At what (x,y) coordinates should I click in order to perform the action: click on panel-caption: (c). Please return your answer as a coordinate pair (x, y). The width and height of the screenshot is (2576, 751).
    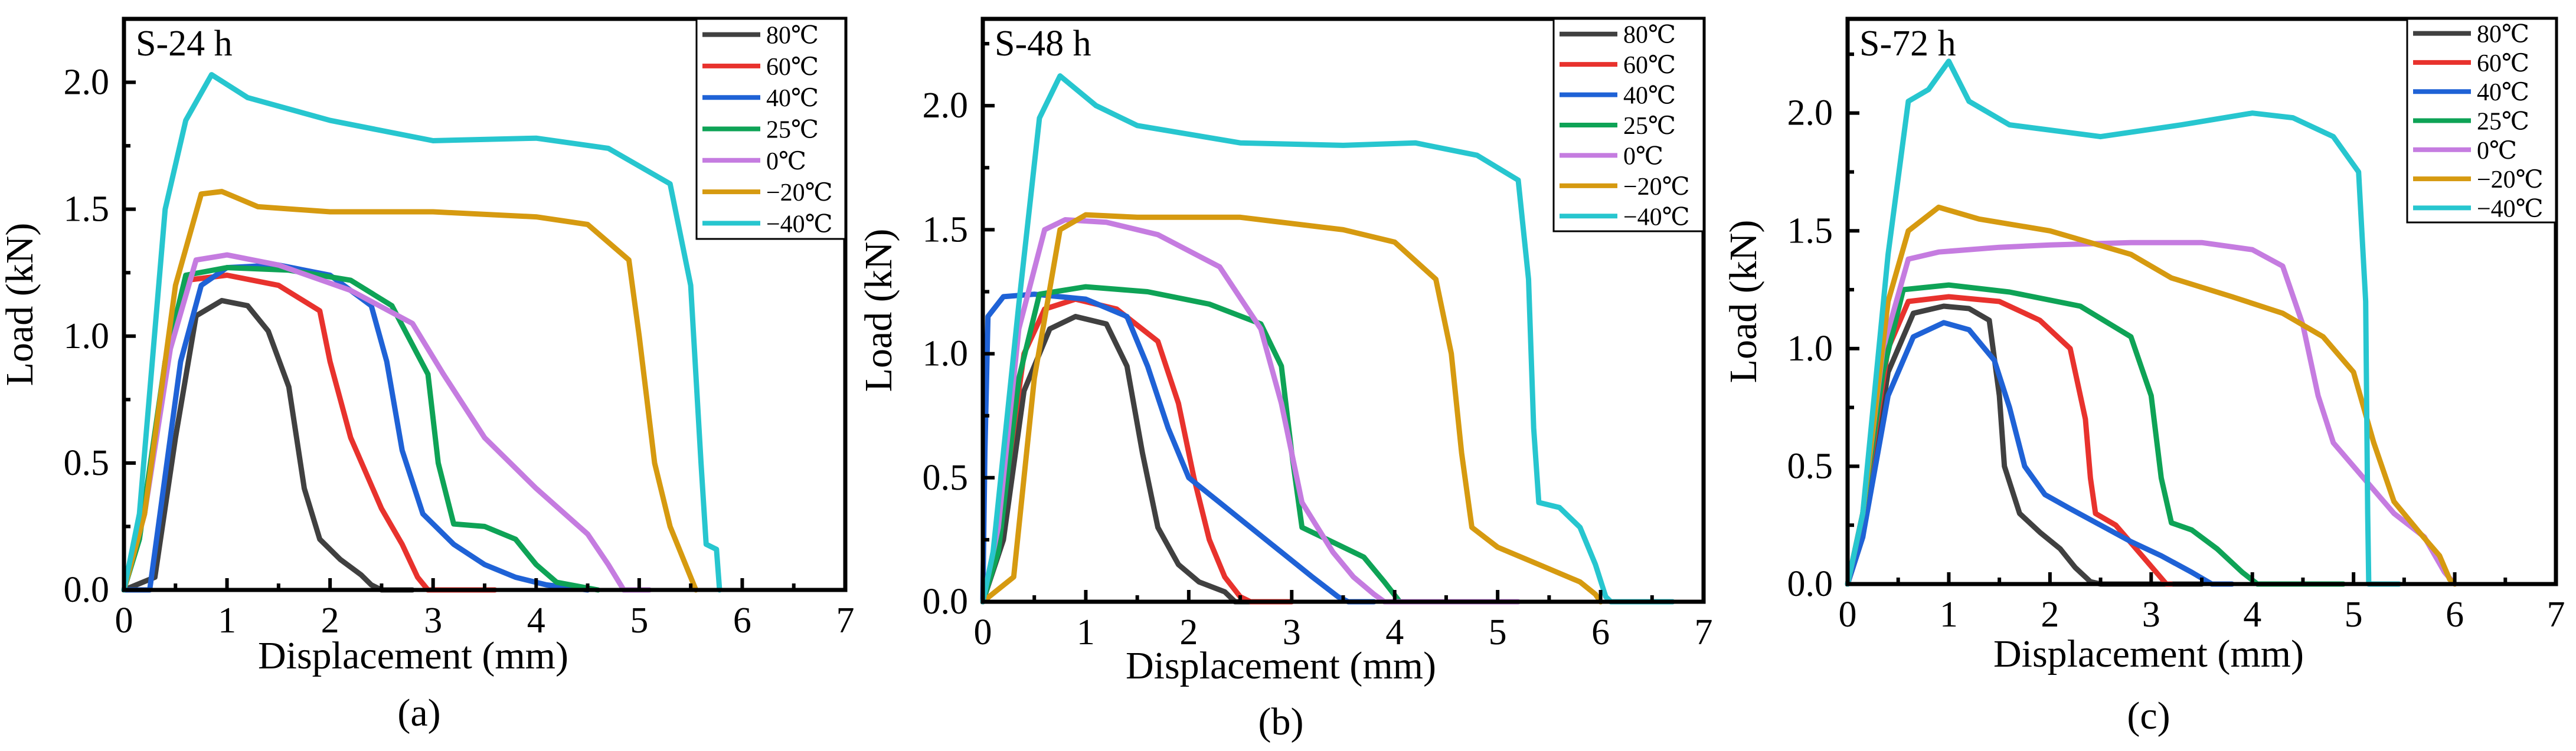
    Looking at the image, I should click on (2148, 715).